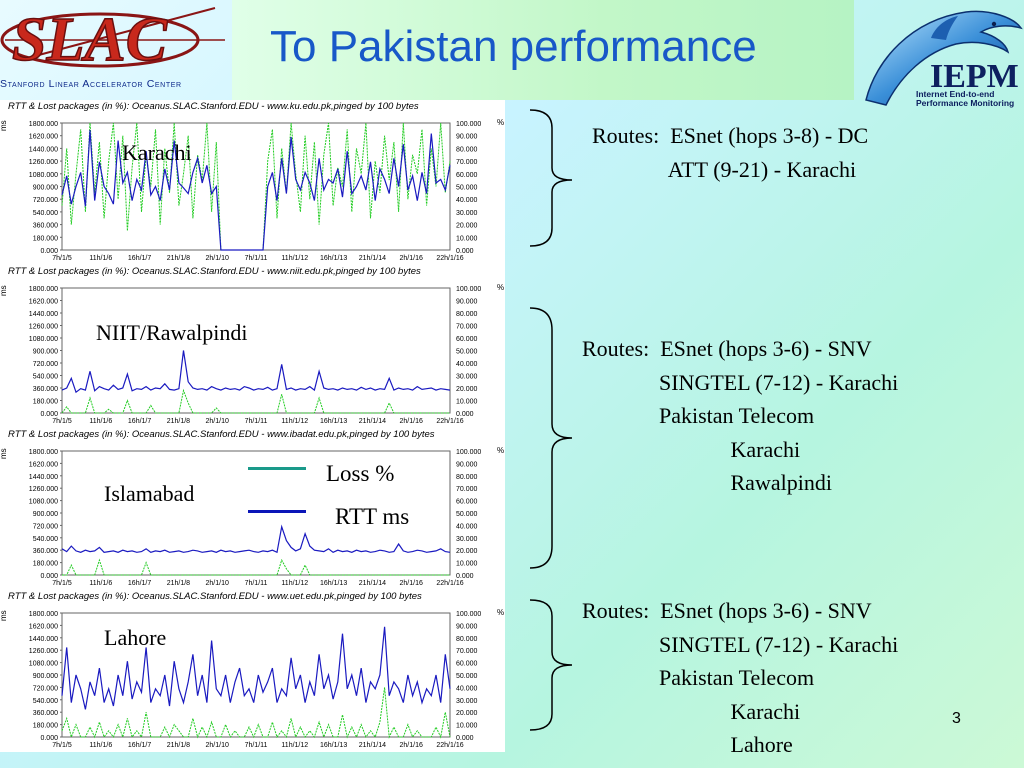 The image size is (1024, 768). I want to click on y-tick-label: 540.000, so click(45, 539).